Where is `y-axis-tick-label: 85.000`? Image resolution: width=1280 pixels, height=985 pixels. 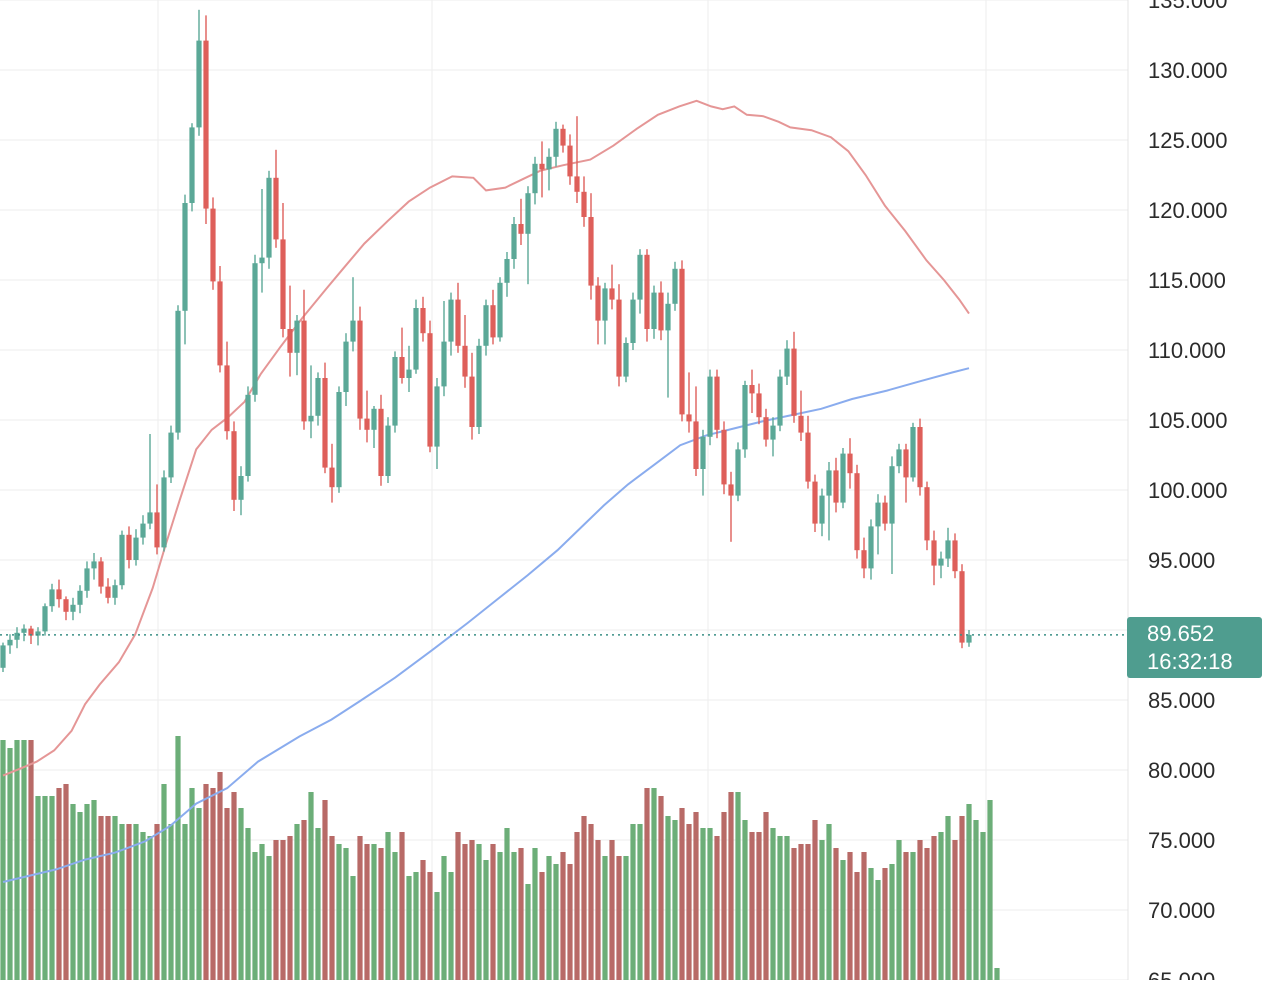
y-axis-tick-label: 85.000 is located at coordinates (1181, 700).